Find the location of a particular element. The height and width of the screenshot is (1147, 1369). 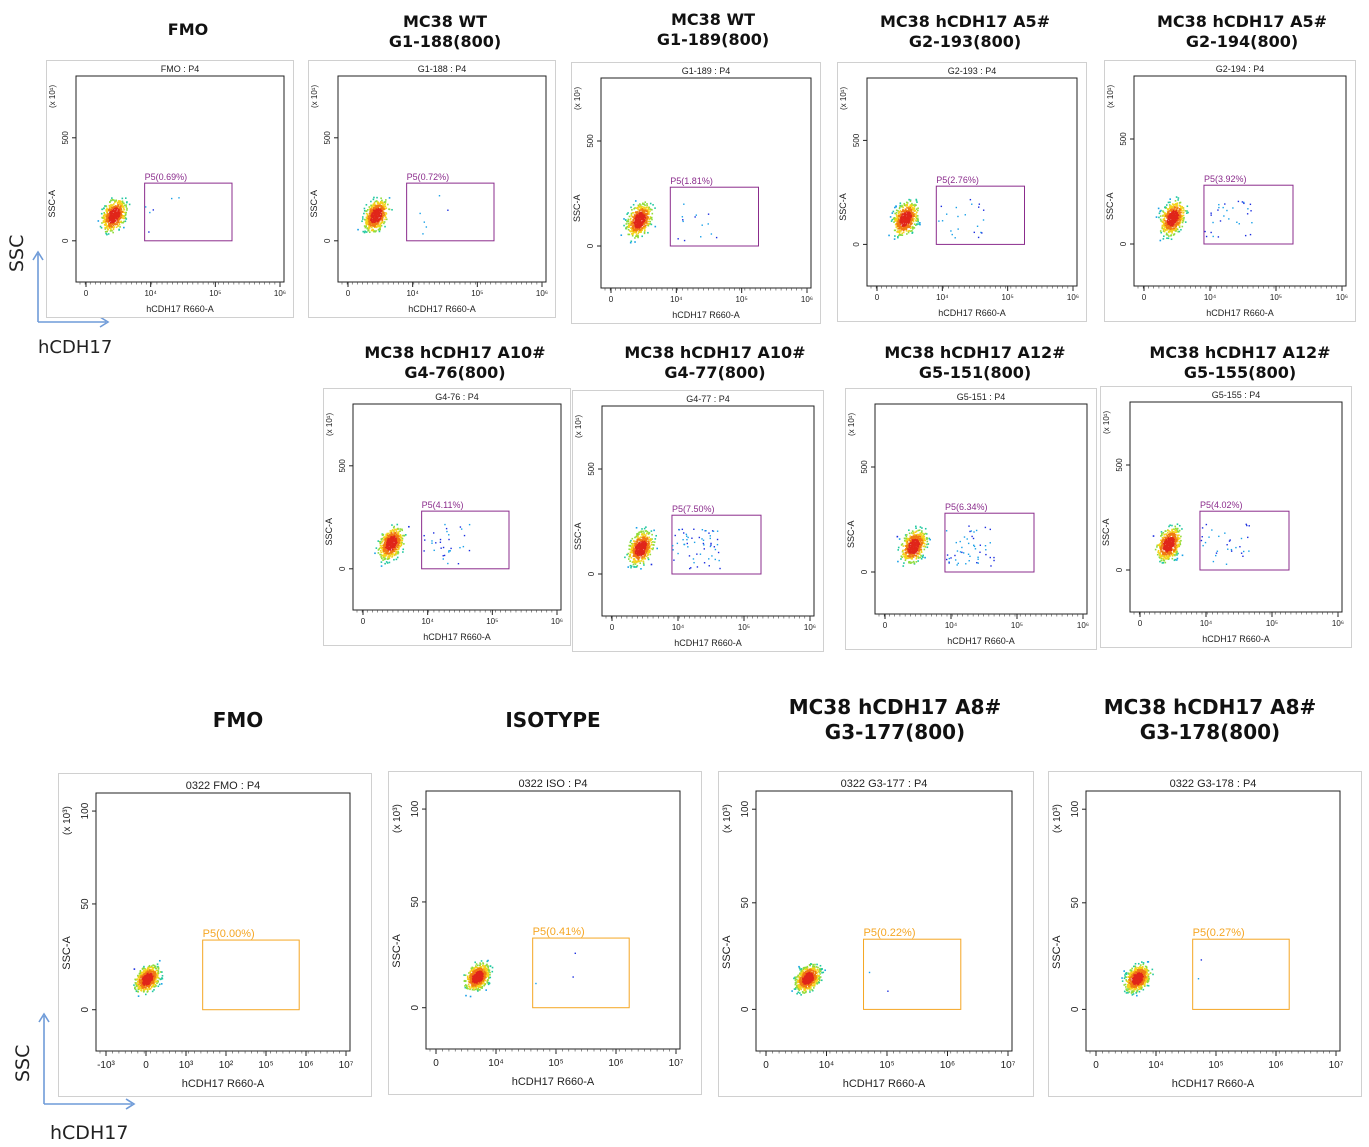

x-axis-label: hCDH17 R660-A is located at coordinates (442, 309).